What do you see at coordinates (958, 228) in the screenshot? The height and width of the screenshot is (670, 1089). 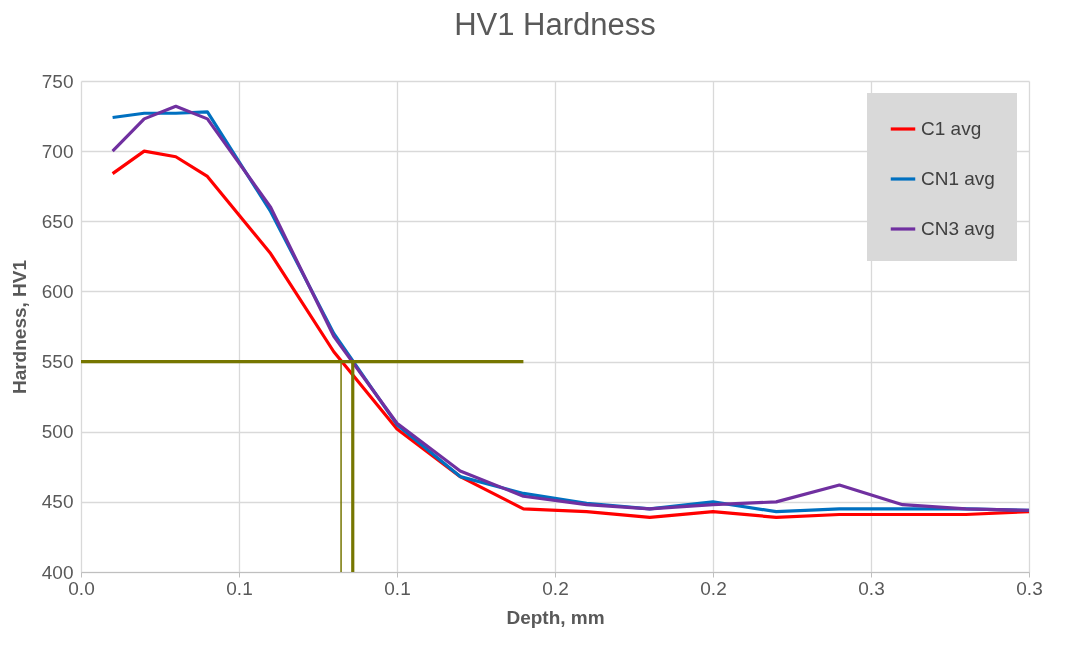 I see `legend-label: CN3 avg` at bounding box center [958, 228].